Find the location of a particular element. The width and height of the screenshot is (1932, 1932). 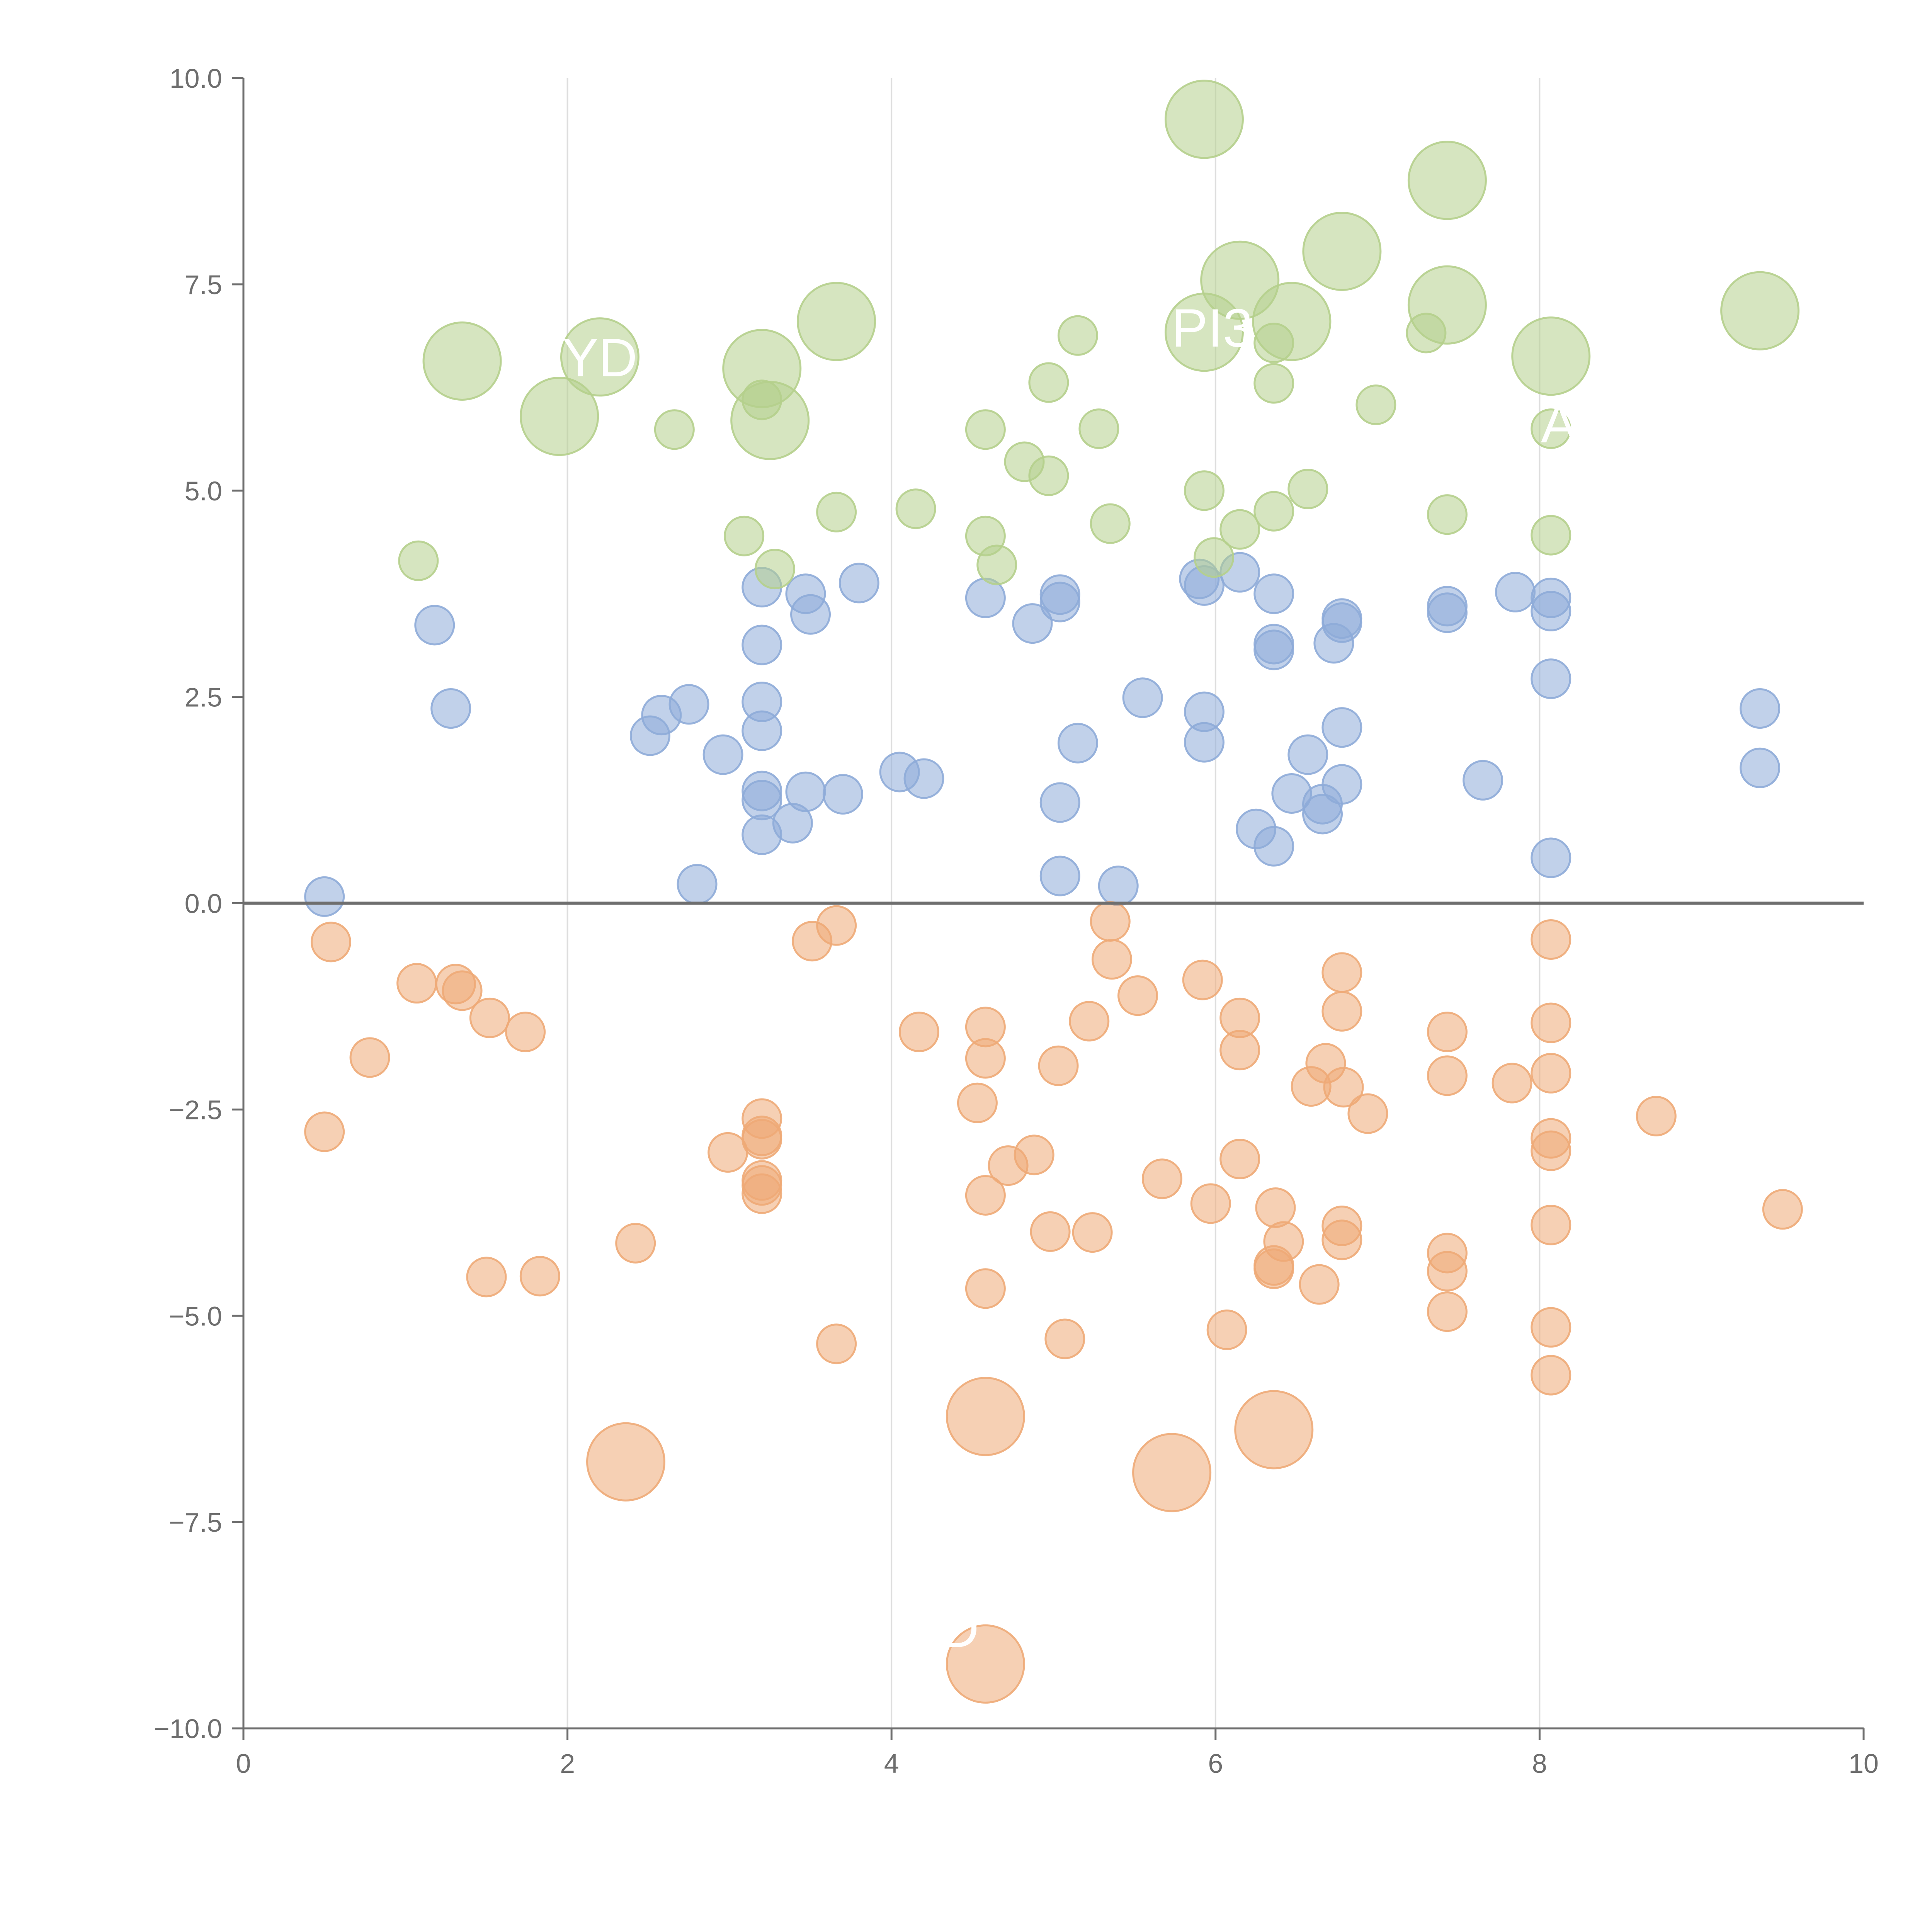

point-annotation: B is located at coordinates (839, 410).